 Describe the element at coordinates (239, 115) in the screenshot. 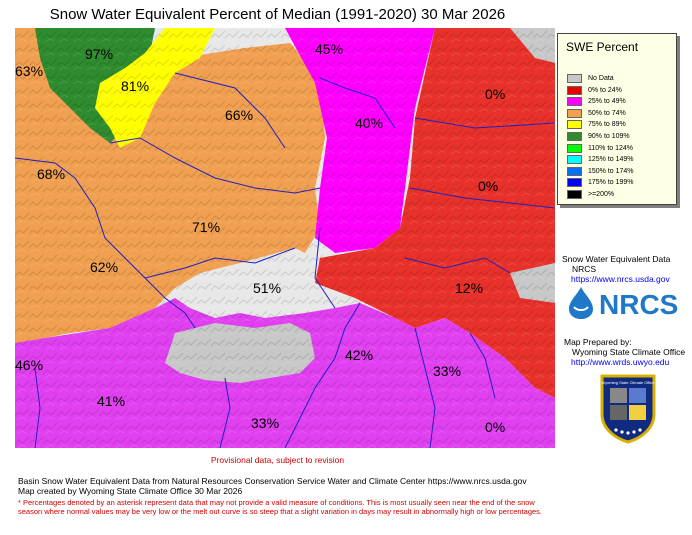

I see `basin-label: 66%` at that location.